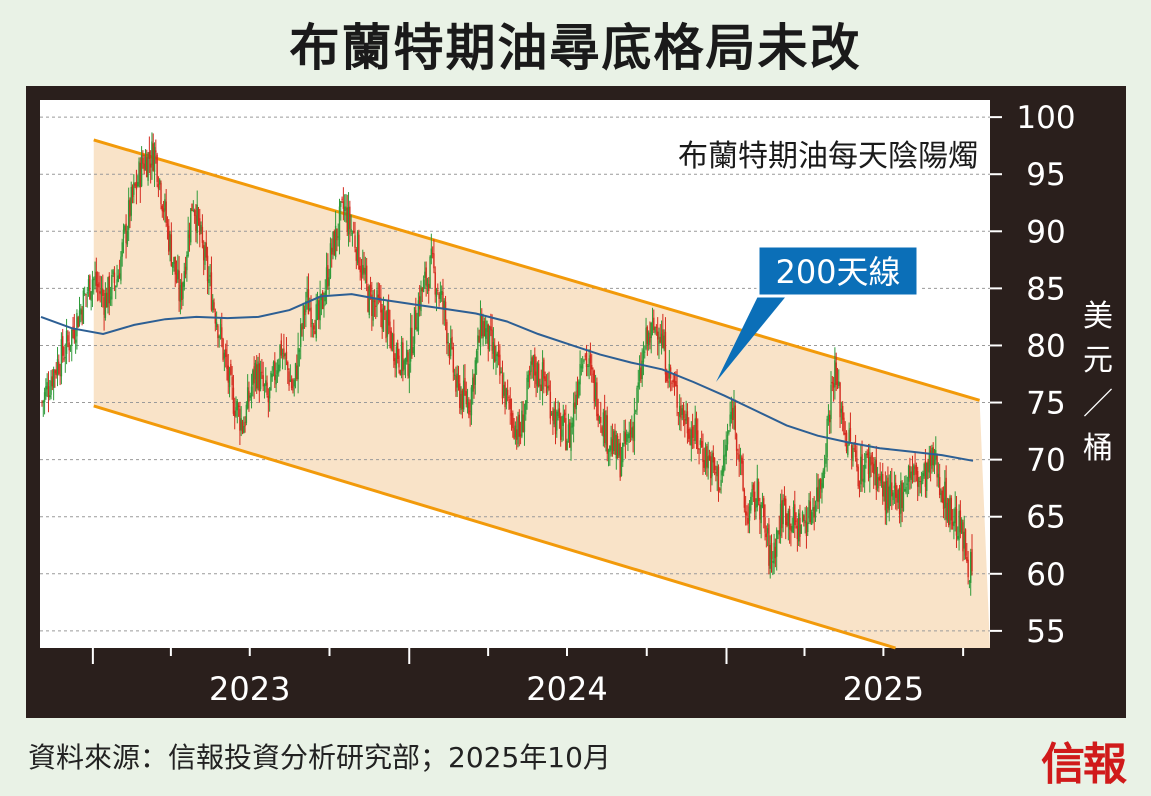 The width and height of the screenshot is (1151, 796). I want to click on ma-callout: 200天線, so click(818, 313).